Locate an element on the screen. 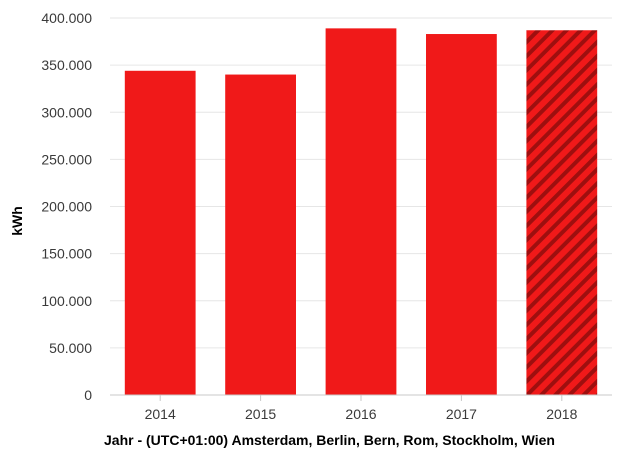  bar-2015 is located at coordinates (260, 235).